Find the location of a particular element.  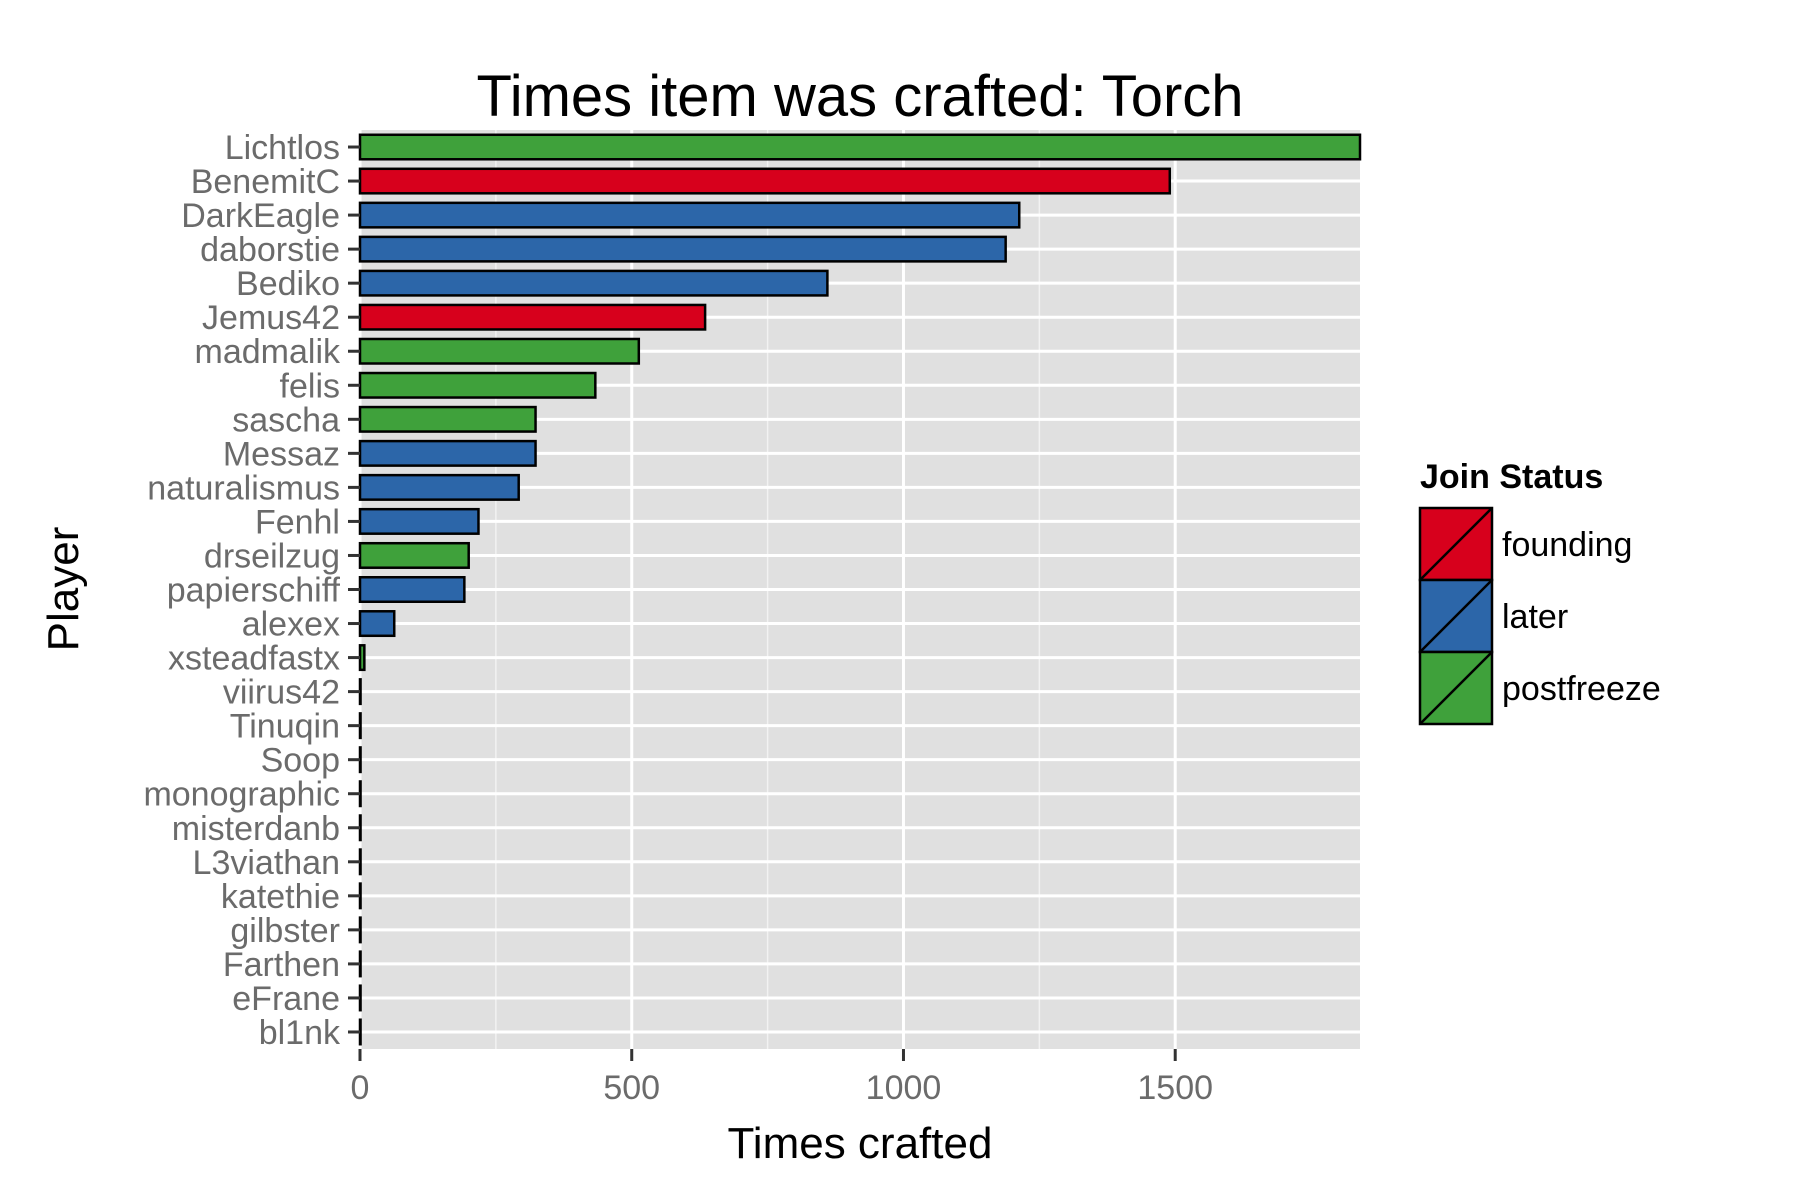

y-tick-label: papierschiff is located at coordinates (254, 591).